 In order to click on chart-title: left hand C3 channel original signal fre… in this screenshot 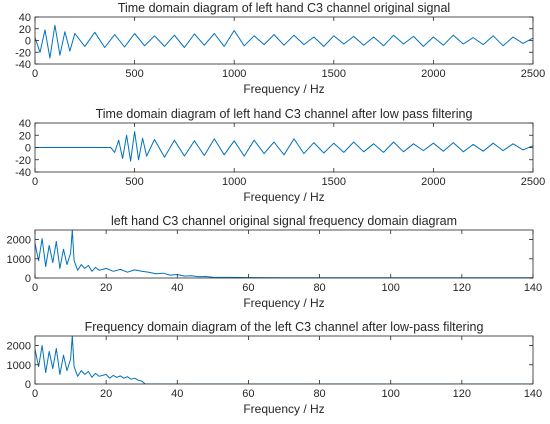, I will do `click(284, 221)`.